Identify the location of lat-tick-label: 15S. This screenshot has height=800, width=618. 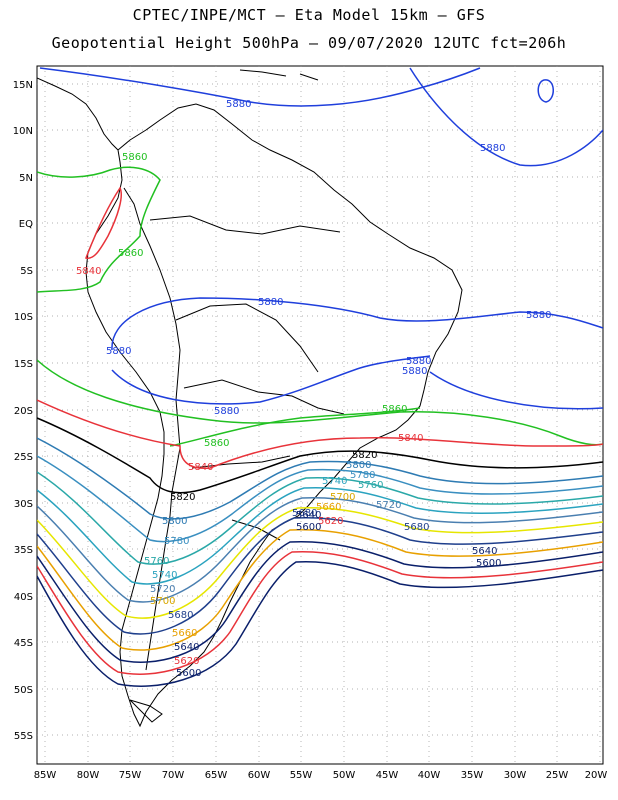
(23, 364).